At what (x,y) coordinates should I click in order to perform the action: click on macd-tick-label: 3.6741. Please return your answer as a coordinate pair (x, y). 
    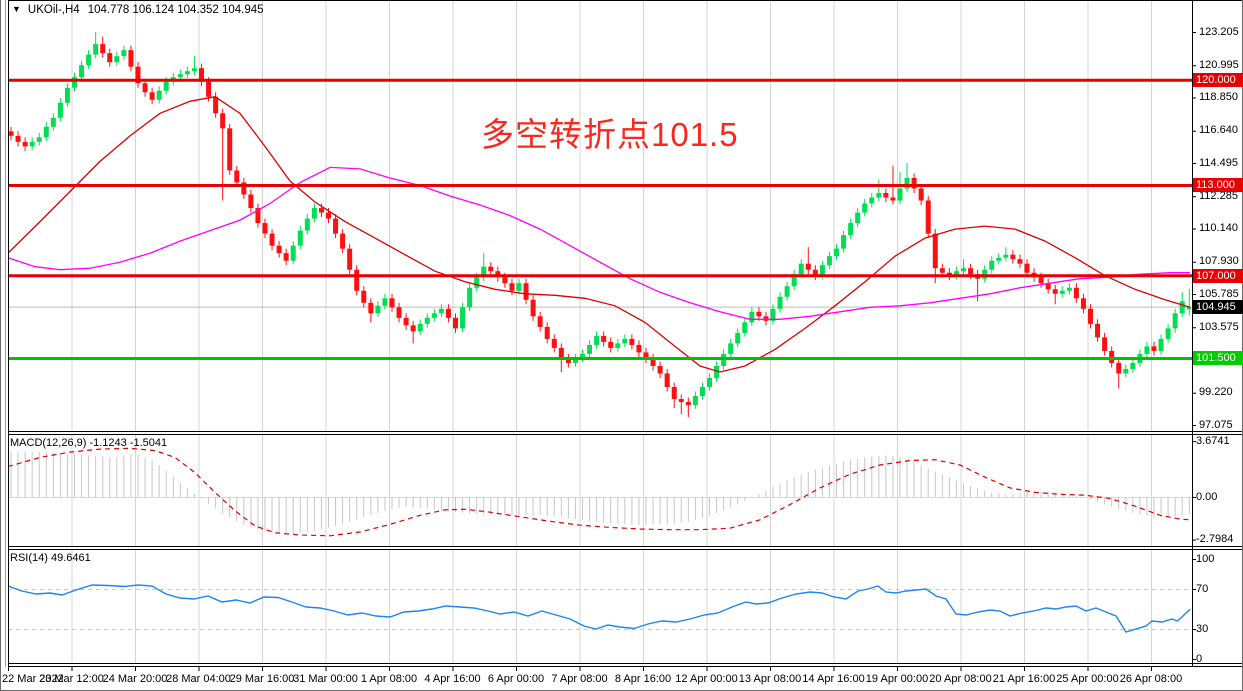
    Looking at the image, I should click on (1213, 440).